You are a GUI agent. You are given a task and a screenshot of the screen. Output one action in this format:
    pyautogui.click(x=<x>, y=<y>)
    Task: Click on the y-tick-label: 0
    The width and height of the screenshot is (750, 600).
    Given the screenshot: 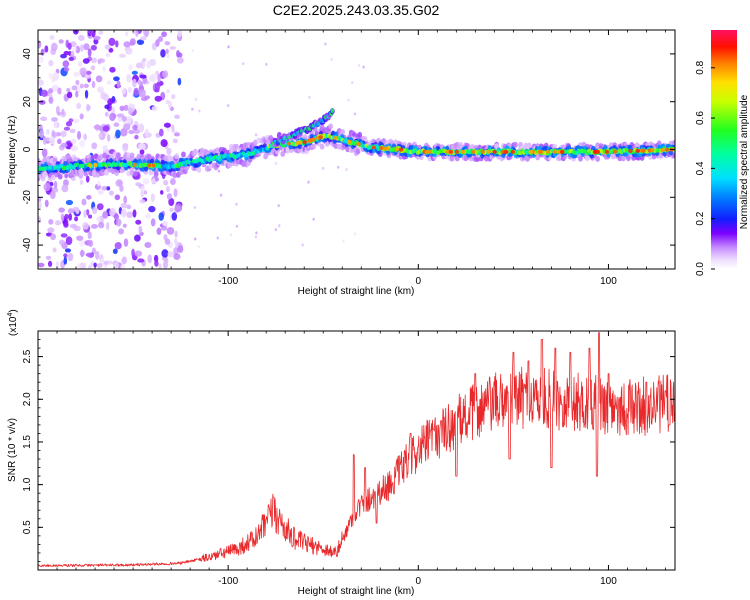 What is the action you would take?
    pyautogui.click(x=27, y=149)
    